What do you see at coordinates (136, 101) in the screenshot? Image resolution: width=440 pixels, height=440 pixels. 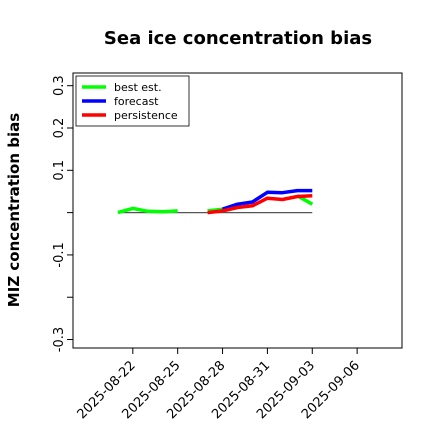 I see `legend-label: forecast` at bounding box center [136, 101].